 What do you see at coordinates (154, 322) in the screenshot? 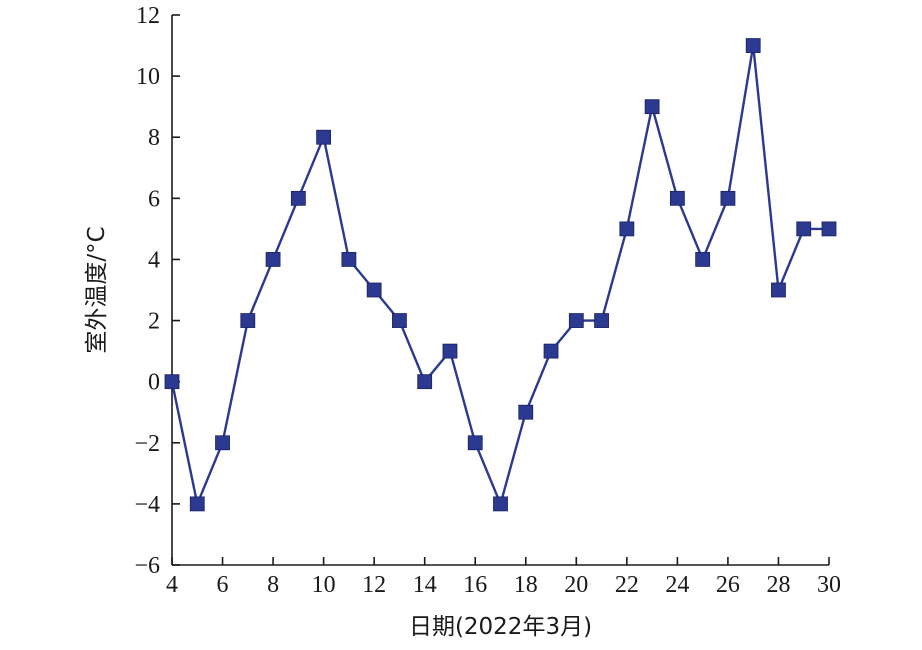
I see `y-tick-label: 2` at bounding box center [154, 322].